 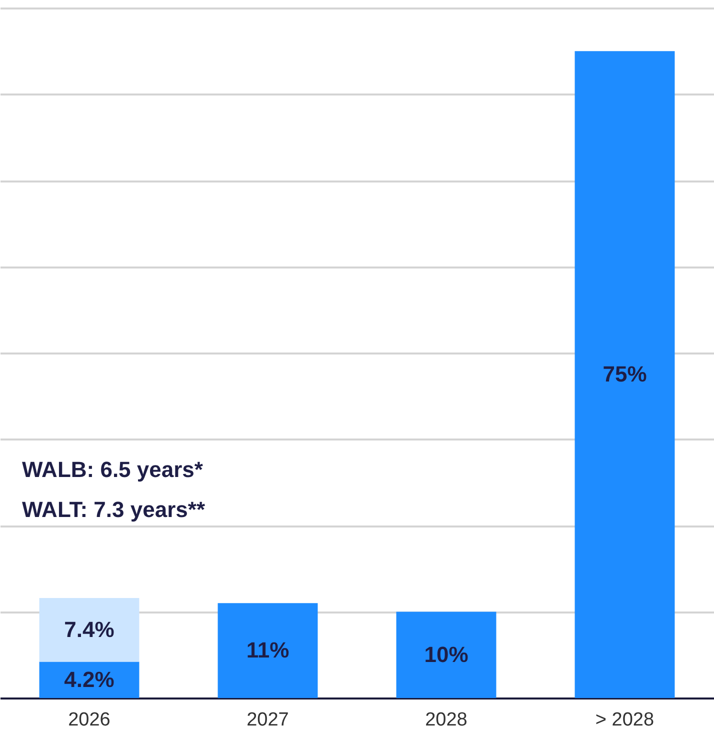 What do you see at coordinates (89, 720) in the screenshot?
I see `x-tick-label: 2026` at bounding box center [89, 720].